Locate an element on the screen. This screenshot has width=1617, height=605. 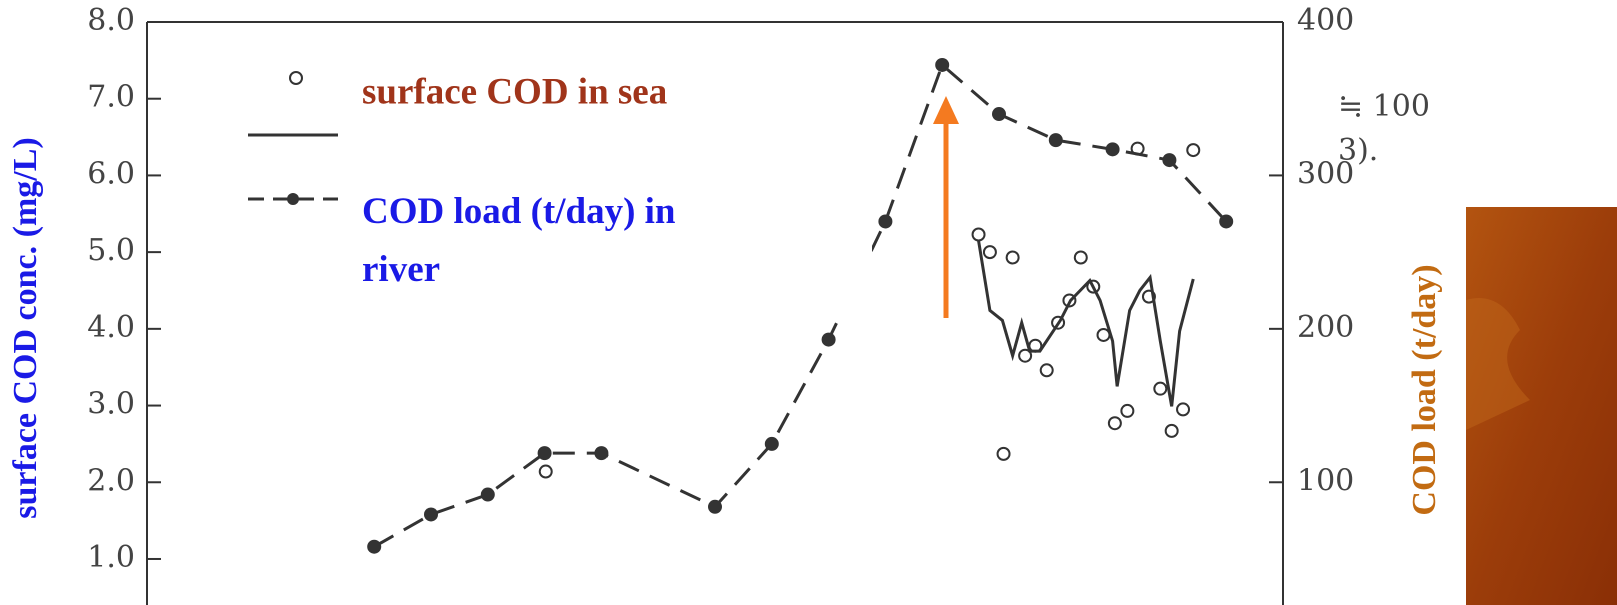
solid-line is located at coordinates (1086, 323).